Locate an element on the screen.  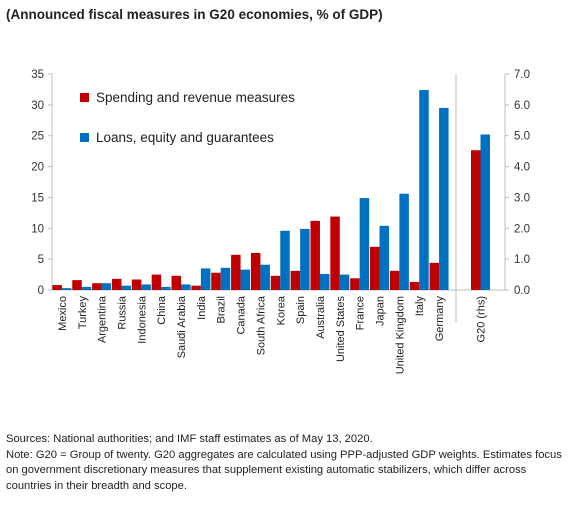
g20-bar-loans is located at coordinates (485, 212).